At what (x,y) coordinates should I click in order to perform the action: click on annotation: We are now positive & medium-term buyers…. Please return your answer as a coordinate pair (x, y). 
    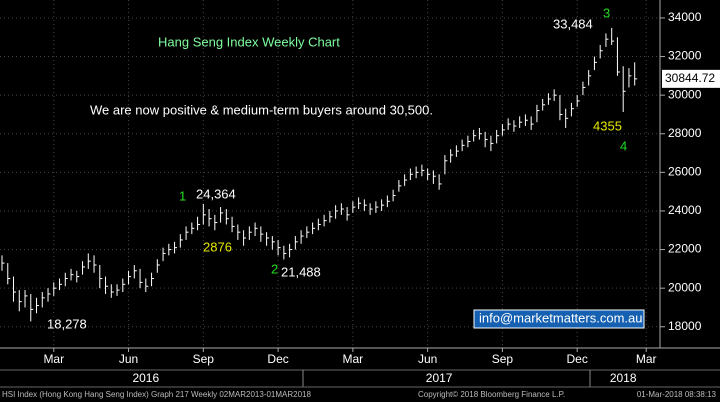
    Looking at the image, I should click on (261, 109).